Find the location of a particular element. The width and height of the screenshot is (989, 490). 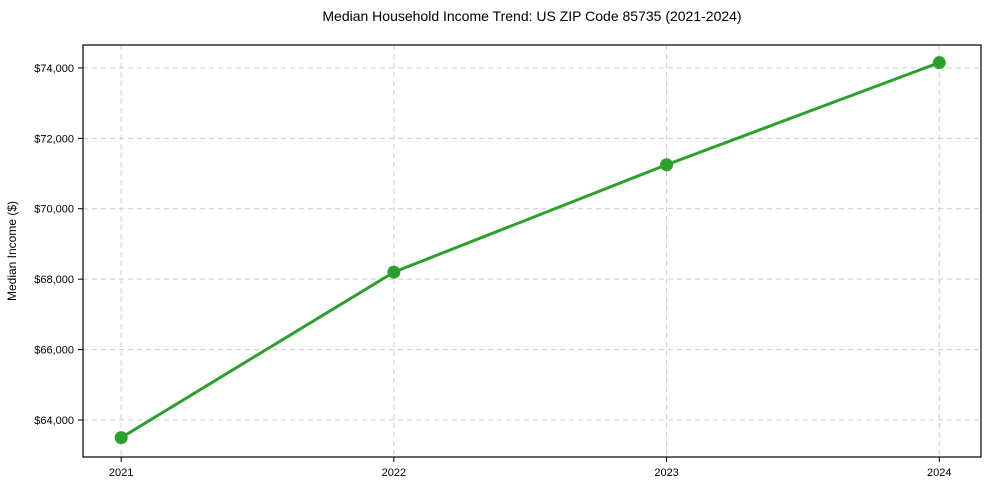

y-axis-label: Median Income ($) is located at coordinates (12, 251).